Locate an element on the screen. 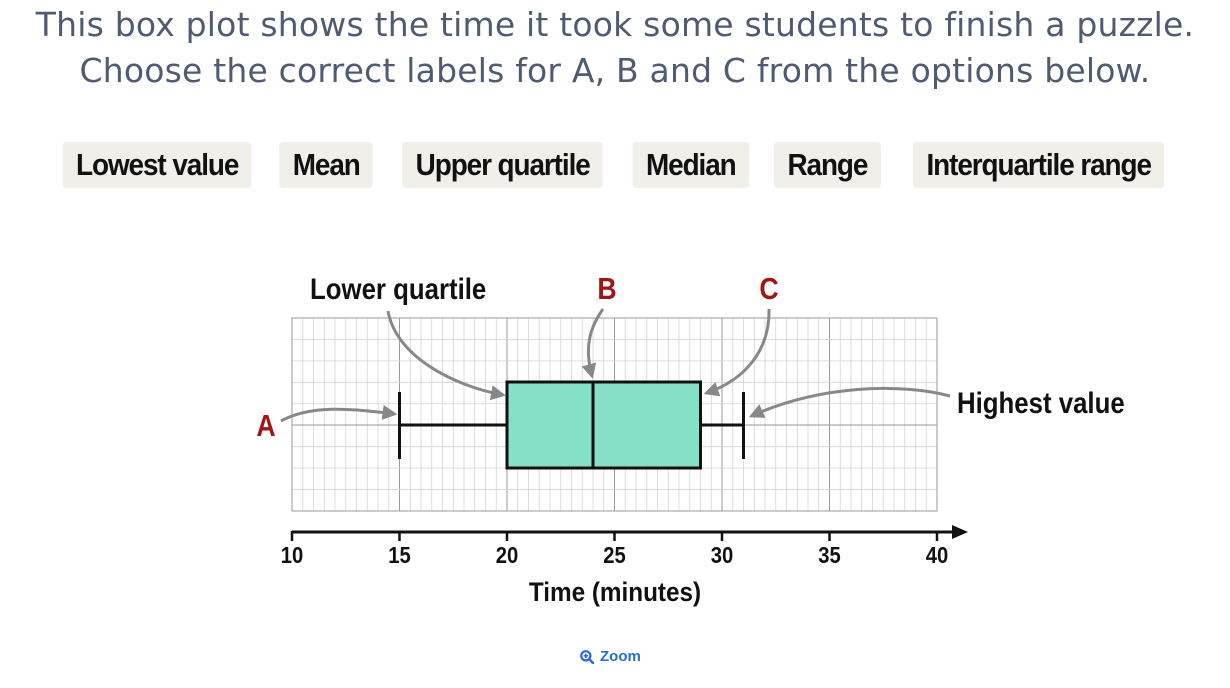  x-tick-label: 25 is located at coordinates (614, 555).